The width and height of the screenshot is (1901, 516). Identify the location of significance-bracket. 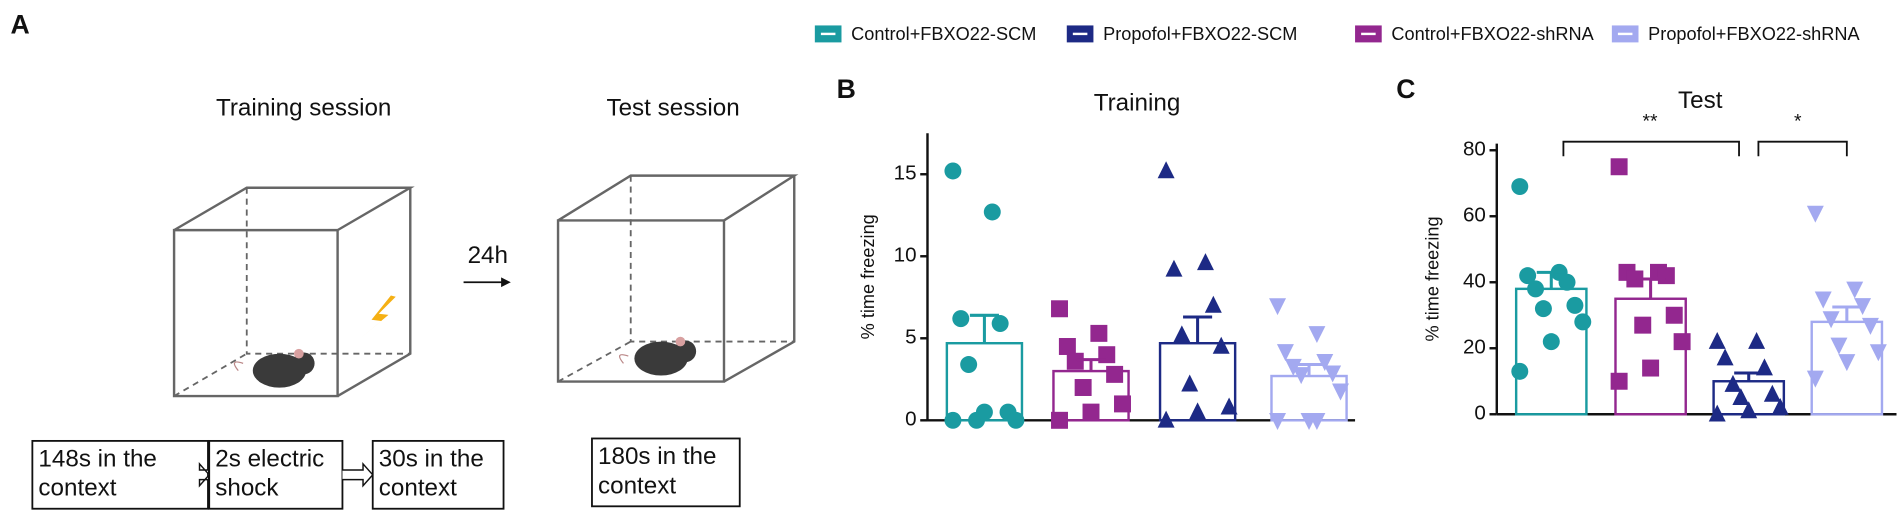
(1802, 148).